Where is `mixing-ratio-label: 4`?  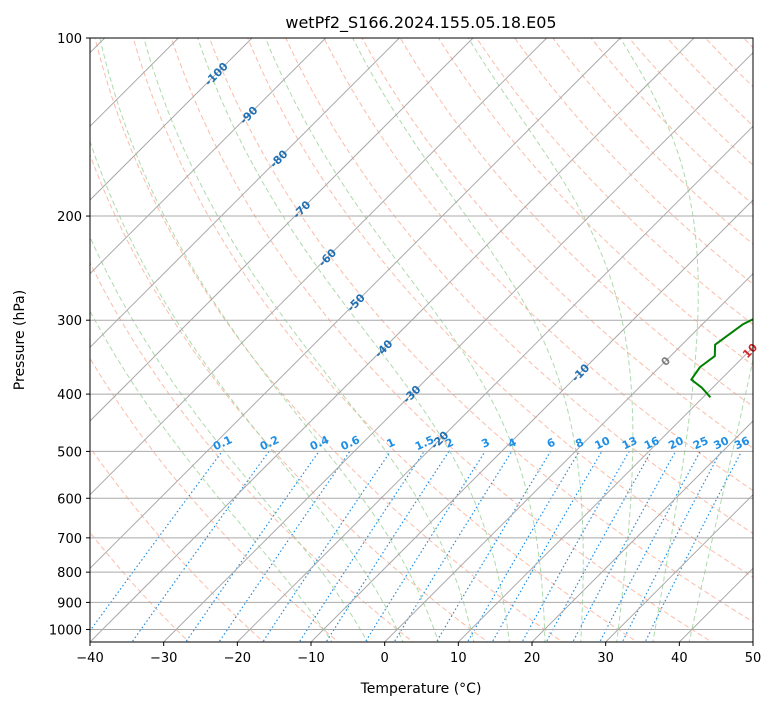 mixing-ratio-label: 4 is located at coordinates (512, 443).